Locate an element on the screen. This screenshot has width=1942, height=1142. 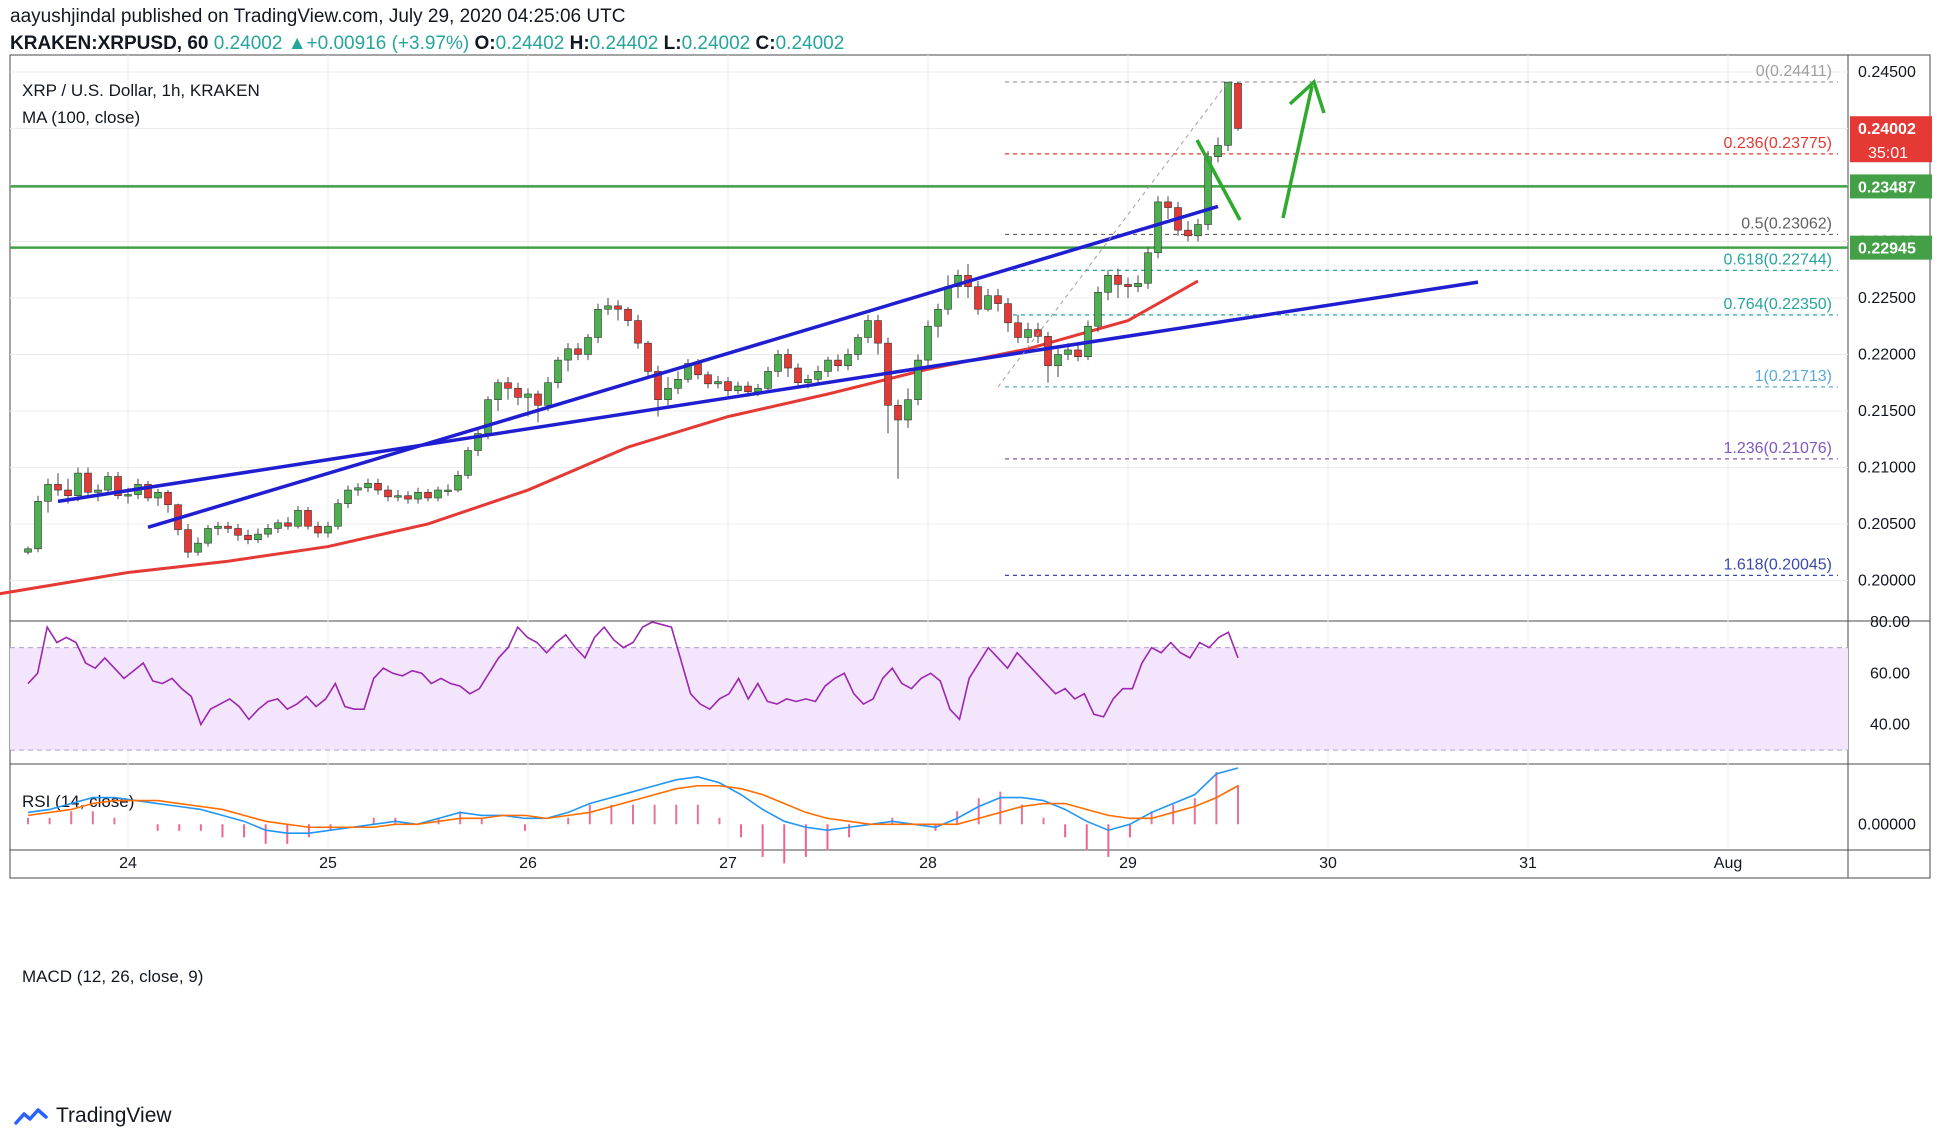
x-tick-label: 29 is located at coordinates (1128, 863).